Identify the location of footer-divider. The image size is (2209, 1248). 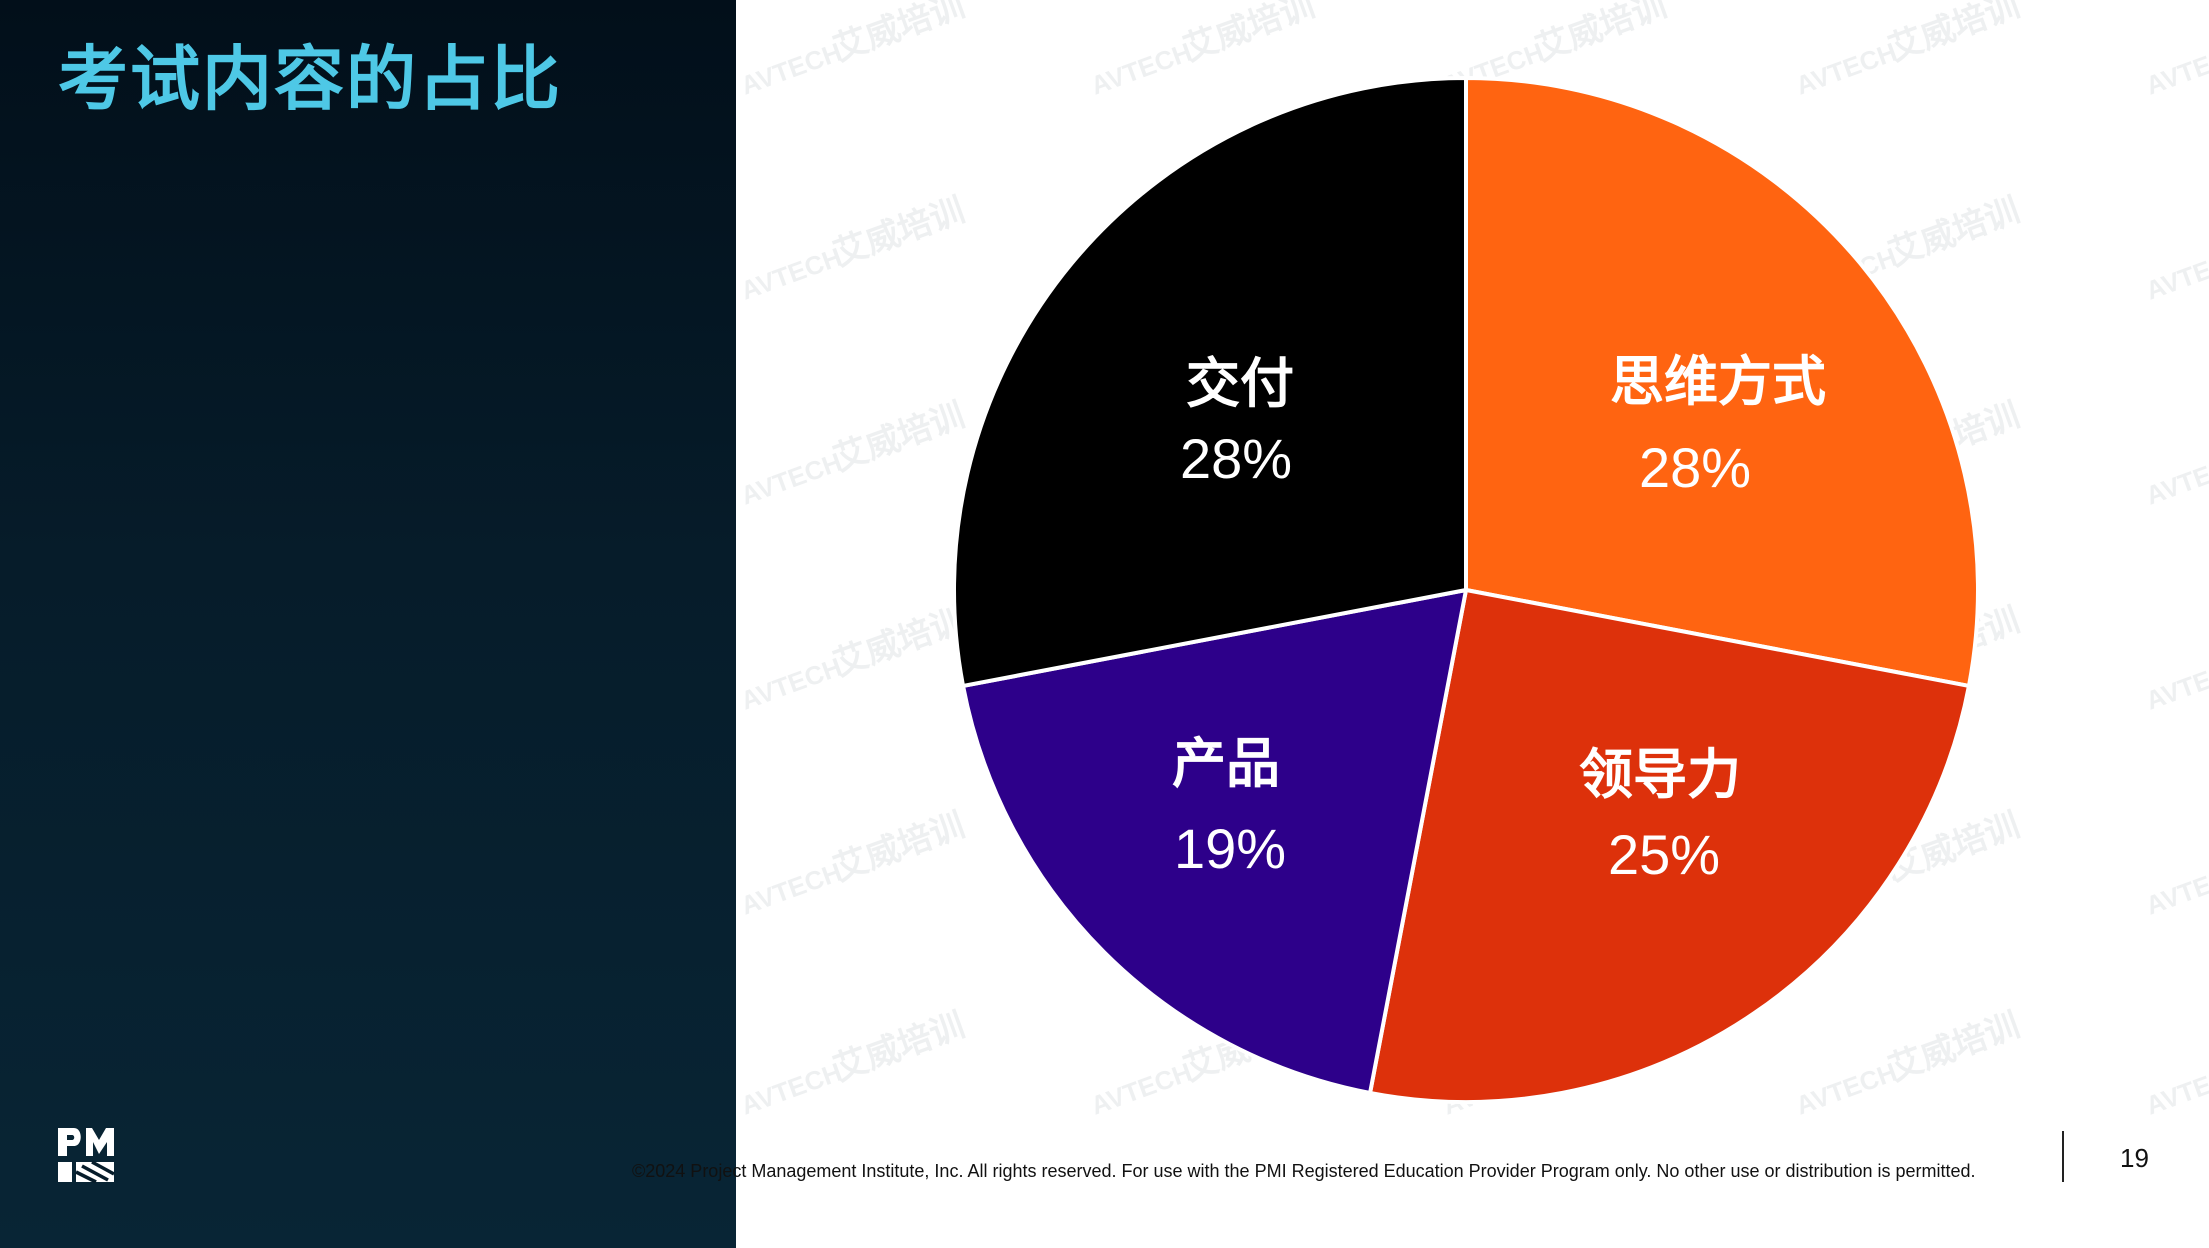
(2063, 1156).